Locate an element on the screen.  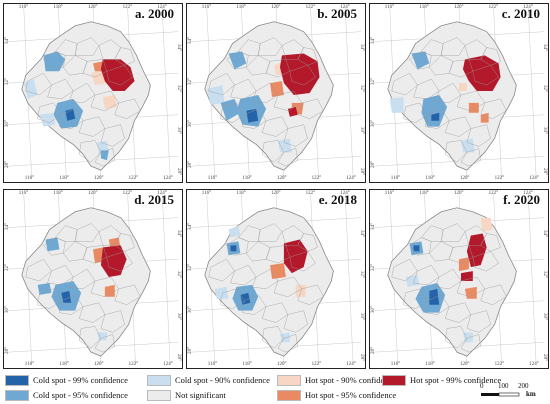
region-outline is located at coordinates (86, 96).